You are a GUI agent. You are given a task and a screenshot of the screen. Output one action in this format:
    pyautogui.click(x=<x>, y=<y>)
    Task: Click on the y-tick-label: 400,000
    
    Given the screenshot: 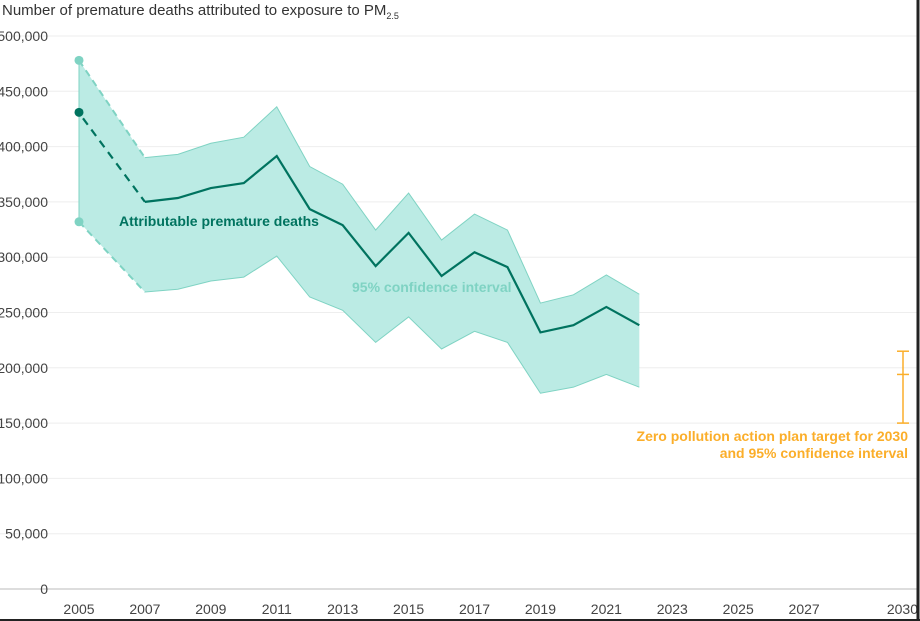 What is the action you would take?
    pyautogui.click(x=24, y=147)
    